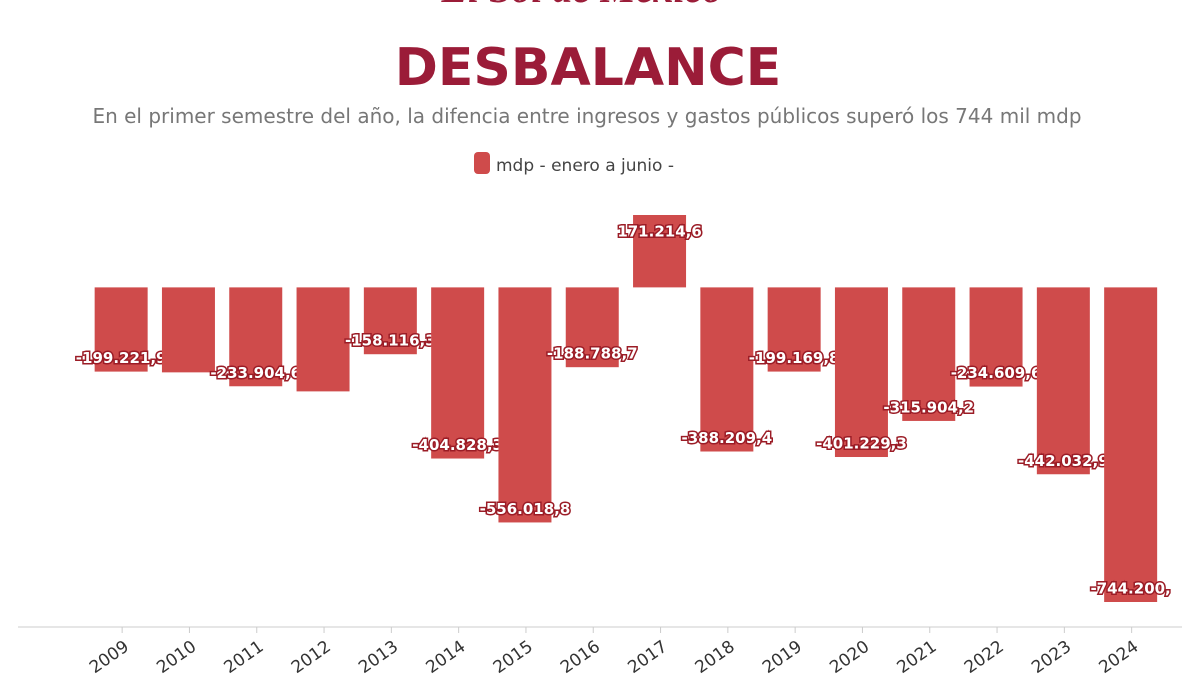 This screenshot has height=675, width=1200. What do you see at coordinates (585, 166) in the screenshot?
I see `legend-label: mdp - enero a junio -` at bounding box center [585, 166].